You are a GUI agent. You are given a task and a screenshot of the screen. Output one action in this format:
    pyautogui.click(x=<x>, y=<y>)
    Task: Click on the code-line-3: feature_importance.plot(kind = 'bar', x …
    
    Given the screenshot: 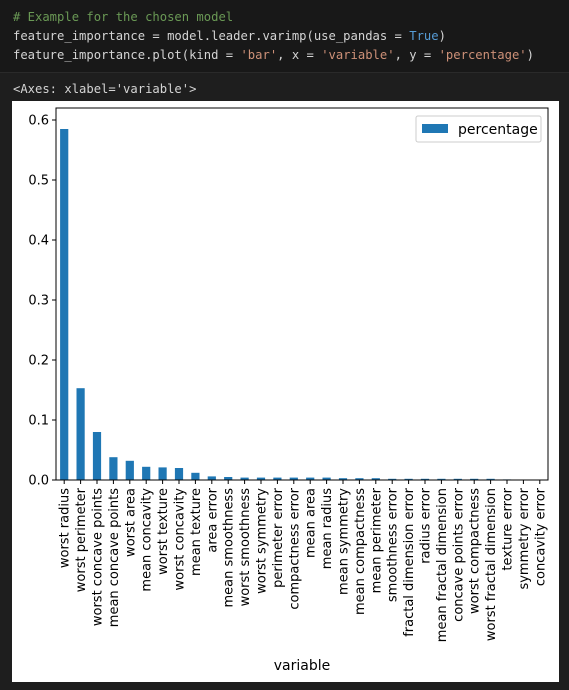 What is the action you would take?
    pyautogui.click(x=273, y=55)
    